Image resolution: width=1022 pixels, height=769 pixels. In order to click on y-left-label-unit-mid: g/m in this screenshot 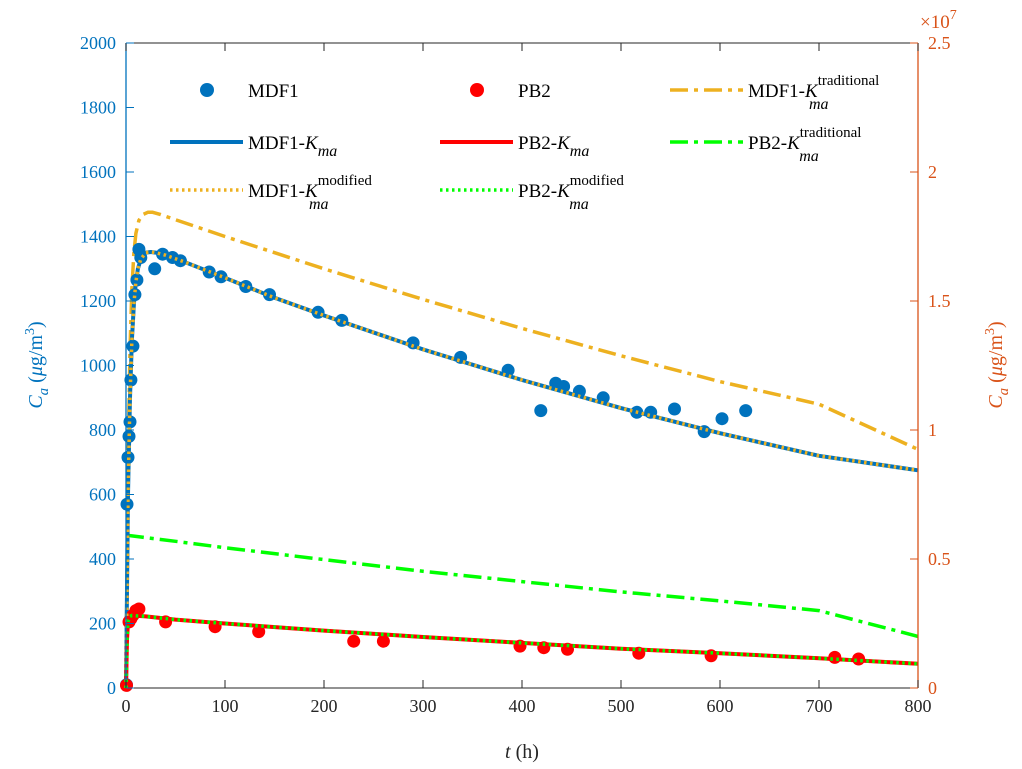, I will do `click(36, 351)`.